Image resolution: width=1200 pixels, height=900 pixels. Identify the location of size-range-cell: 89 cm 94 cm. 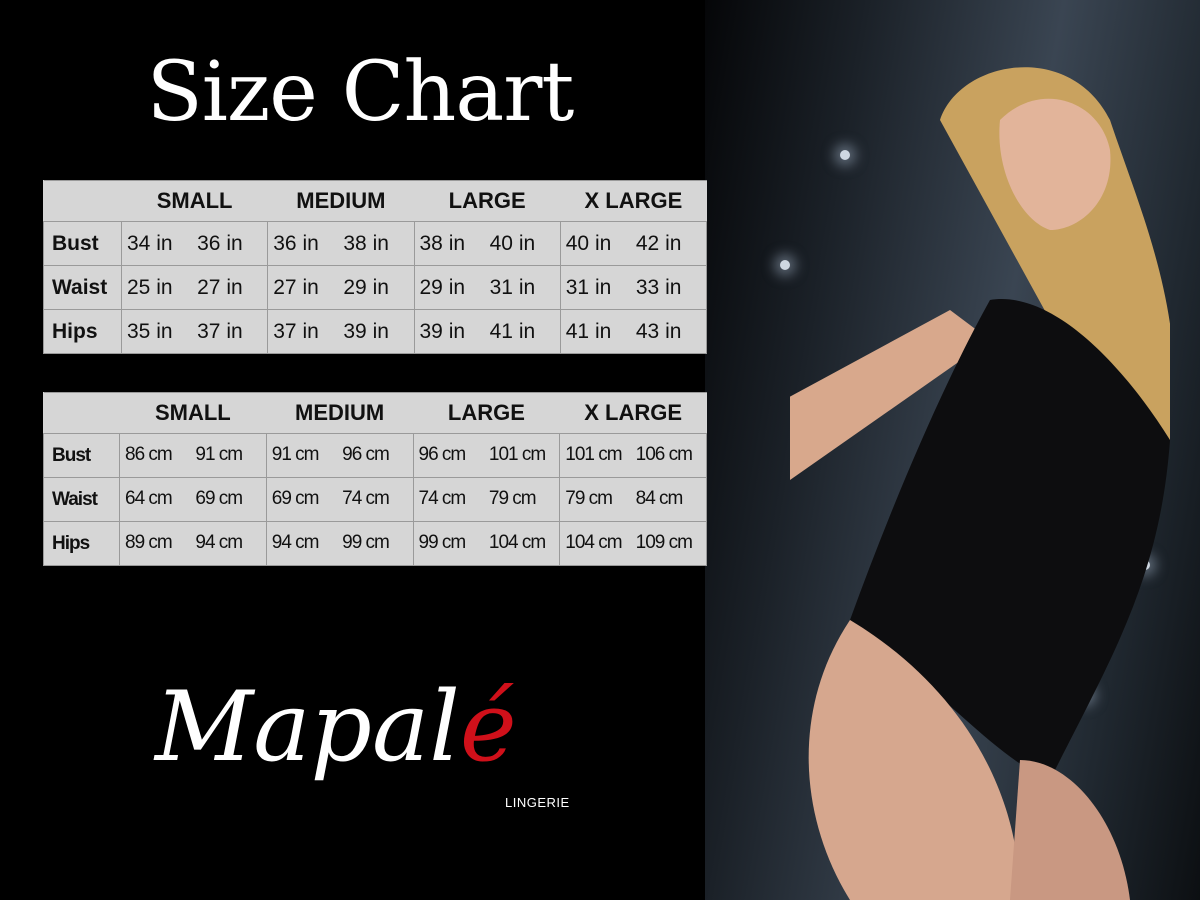
(193, 543).